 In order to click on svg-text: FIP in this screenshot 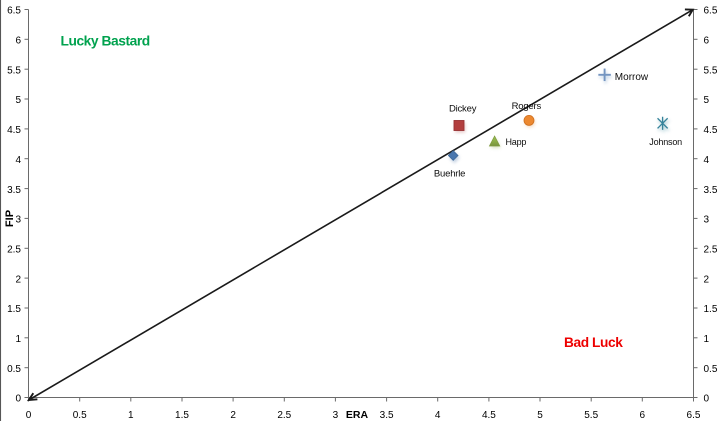, I will do `click(10, 218)`.